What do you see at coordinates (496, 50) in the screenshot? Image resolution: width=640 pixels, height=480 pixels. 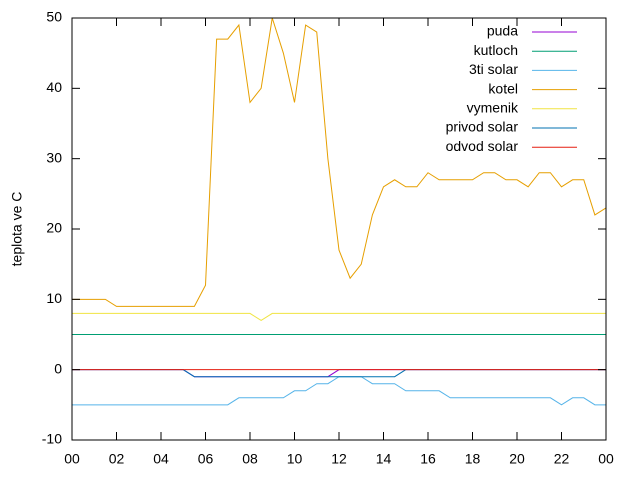 I see `legend-label: kutloch` at bounding box center [496, 50].